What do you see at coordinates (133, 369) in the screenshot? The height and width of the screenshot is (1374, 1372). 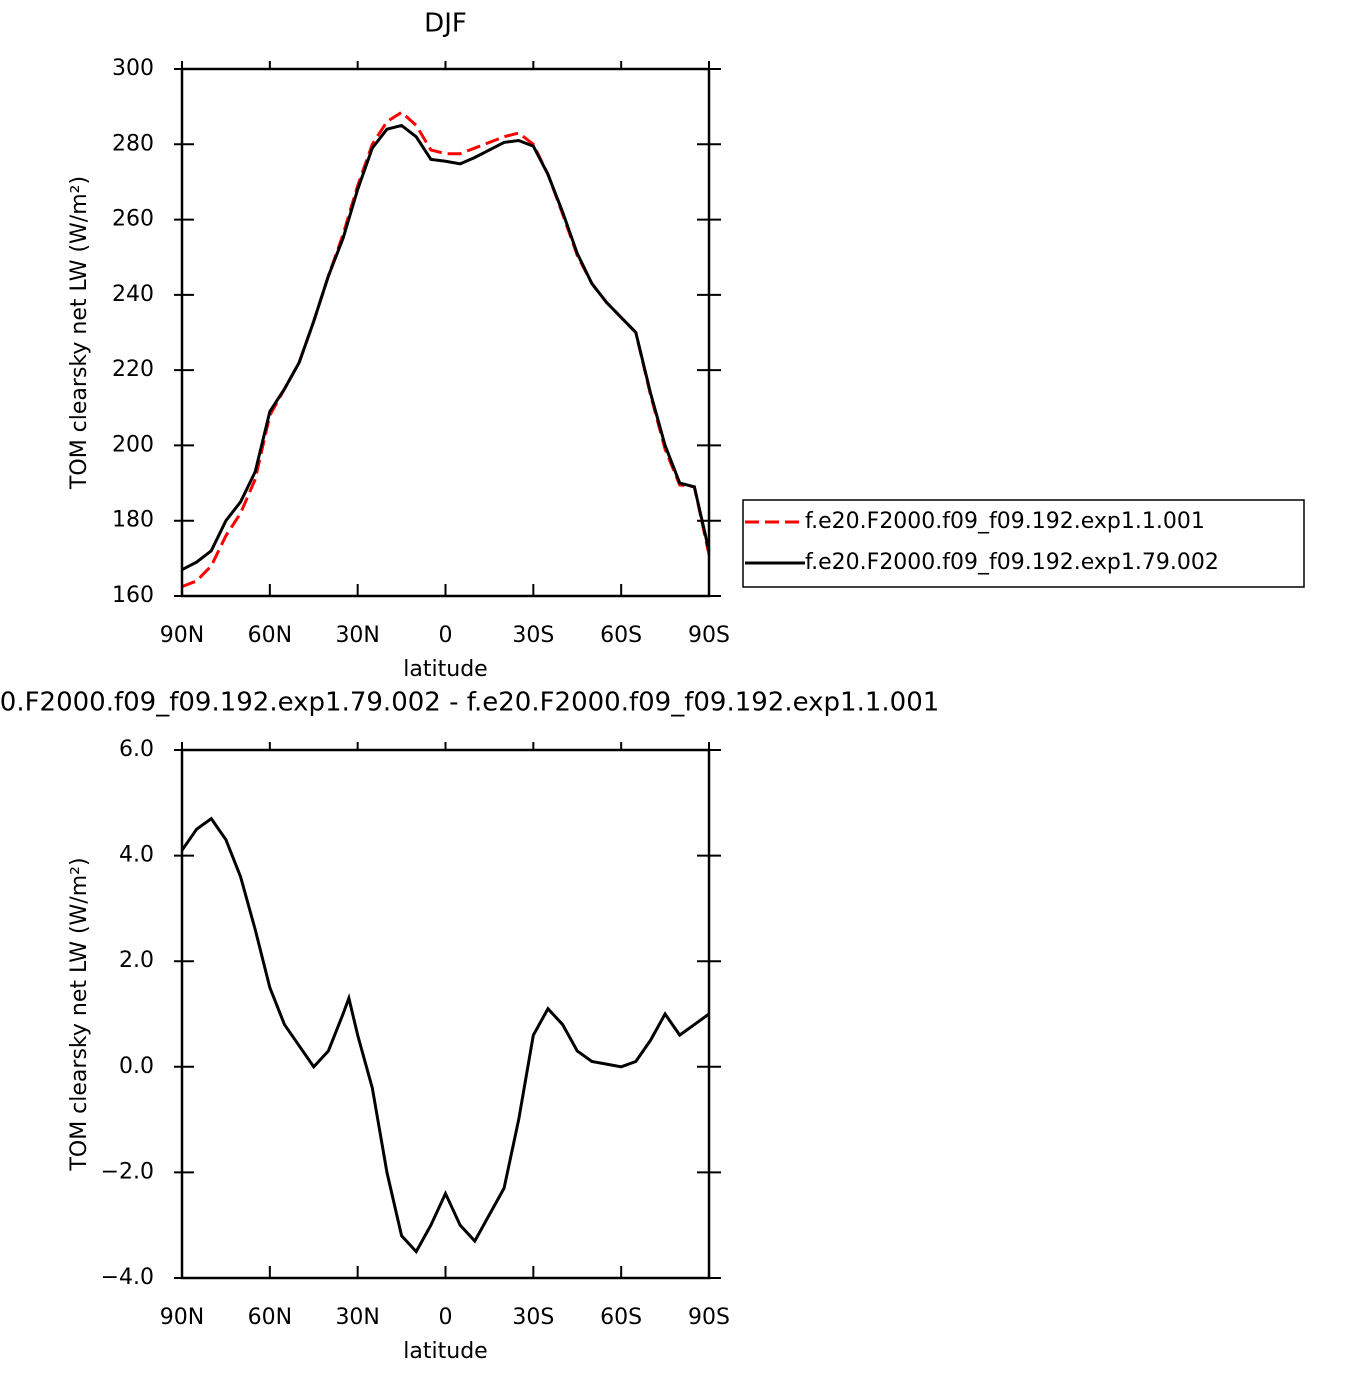 I see `y-tick-label: 220` at bounding box center [133, 369].